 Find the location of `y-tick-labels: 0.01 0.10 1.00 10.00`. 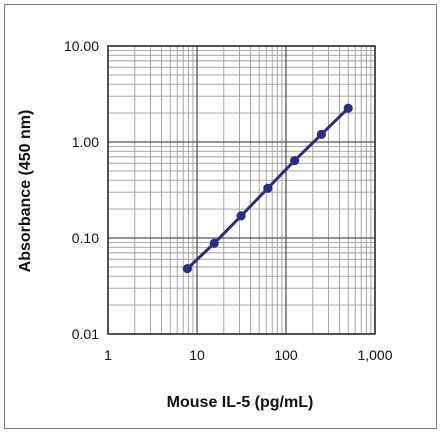

y-tick-labels: 0.01 0.10 1.00 10.00 is located at coordinates (81, 190).